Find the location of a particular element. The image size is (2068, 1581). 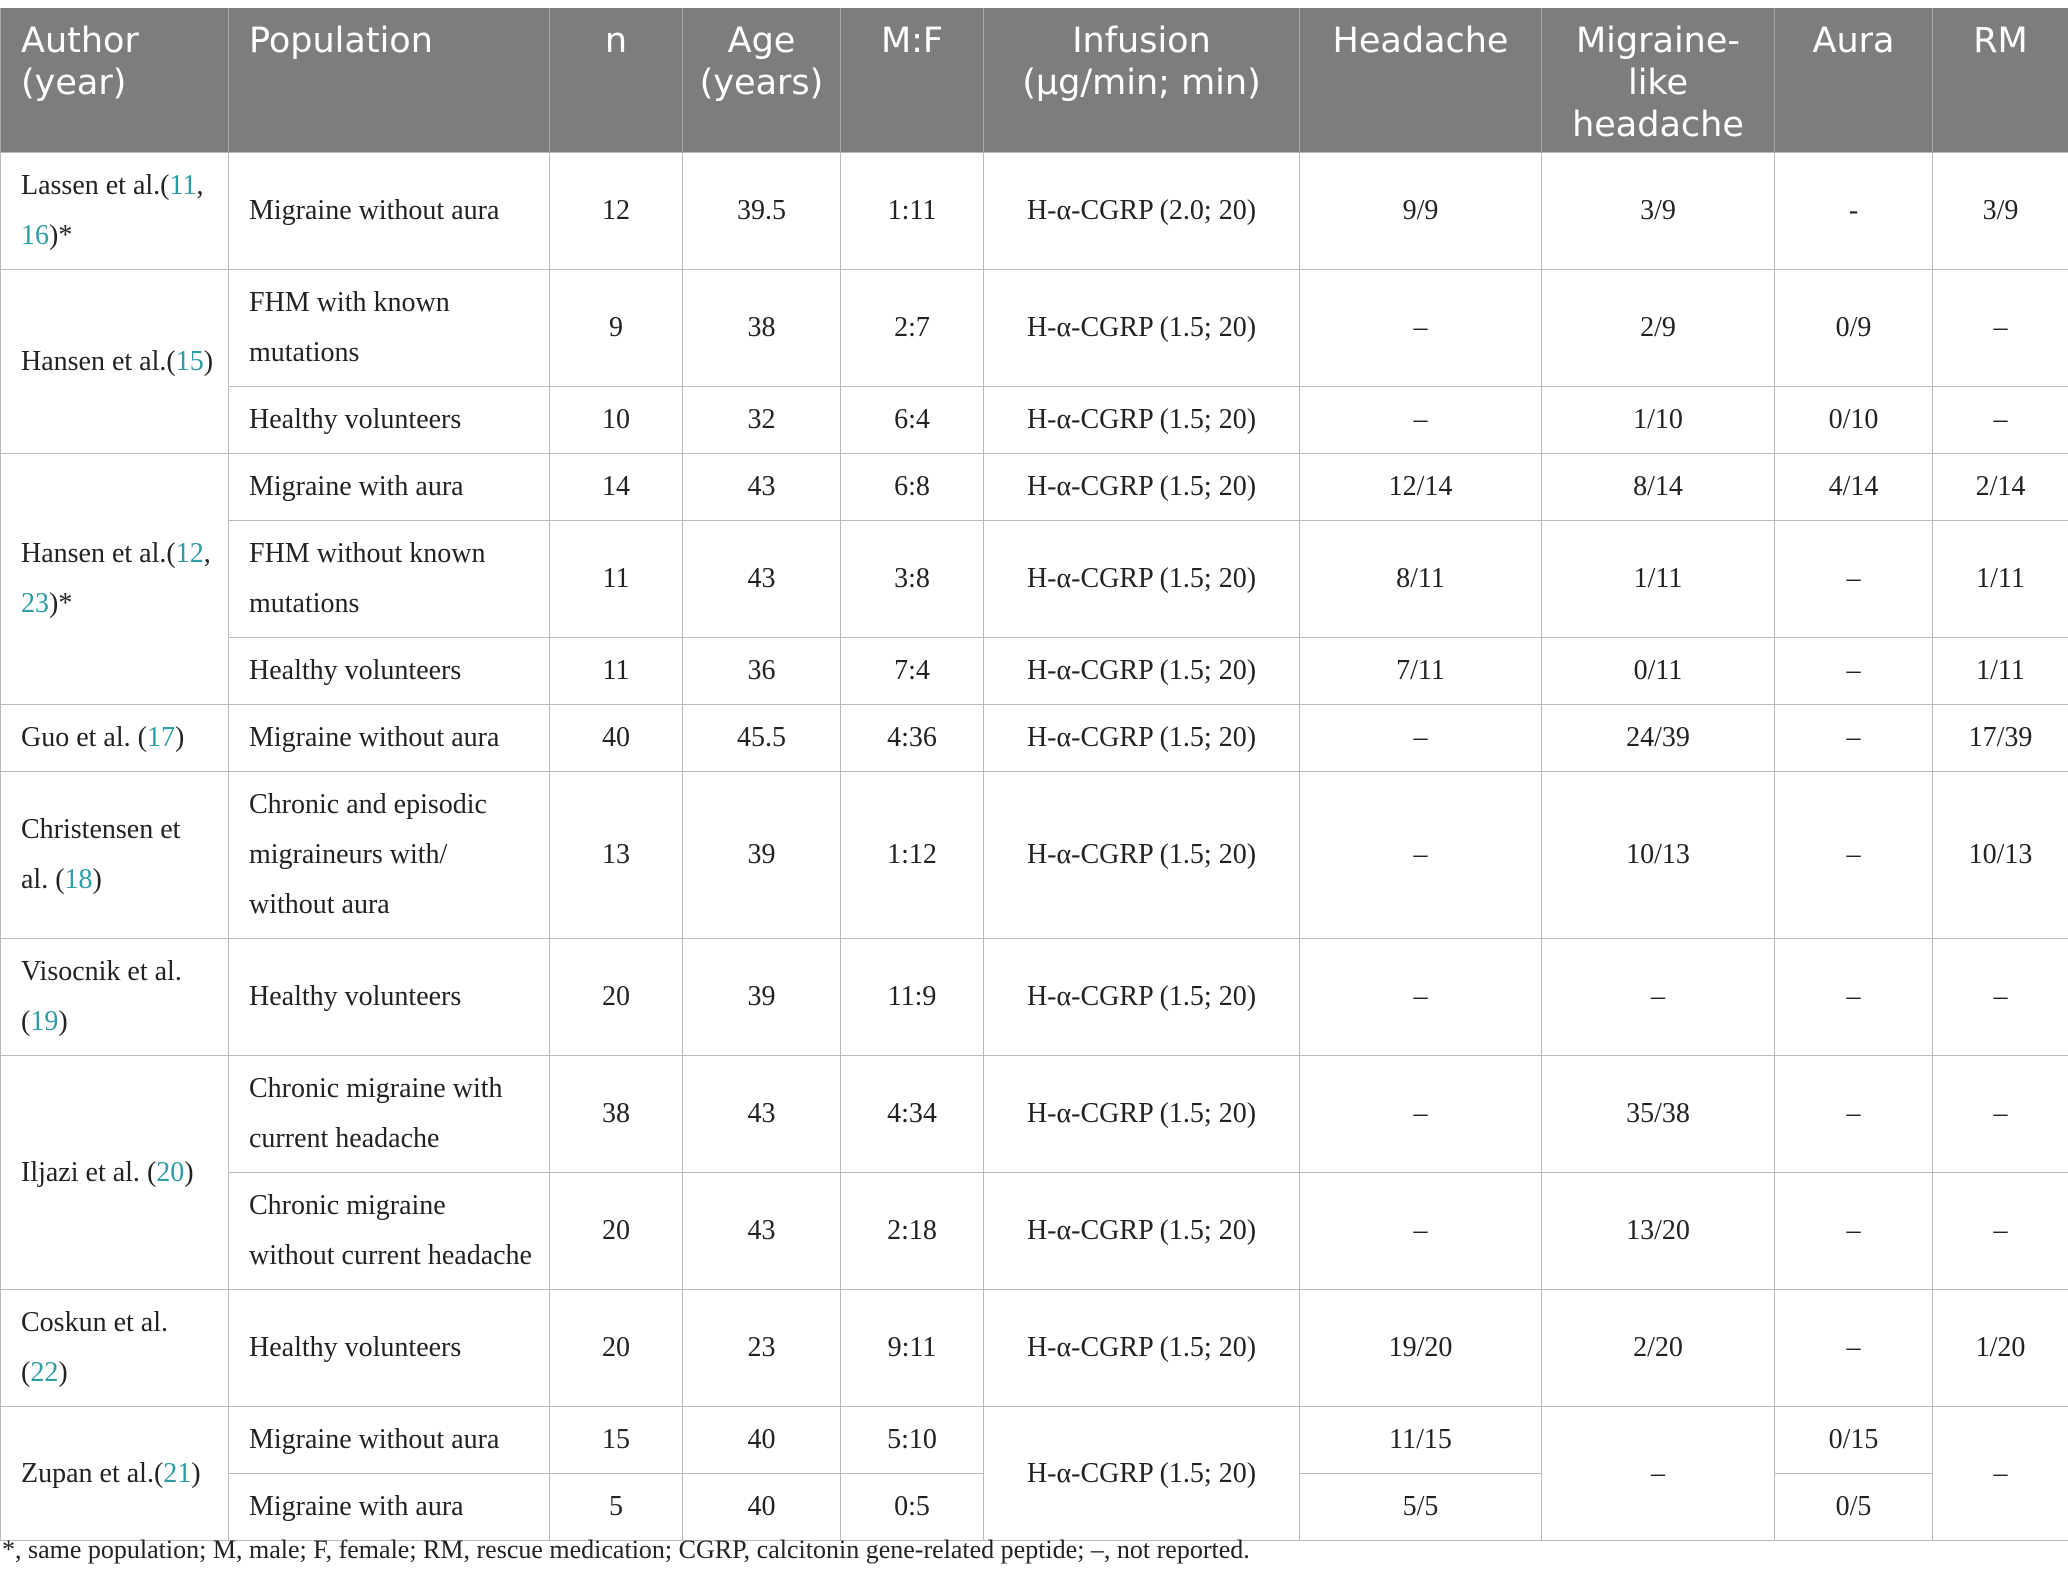

reference-link: 12 is located at coordinates (189, 553).